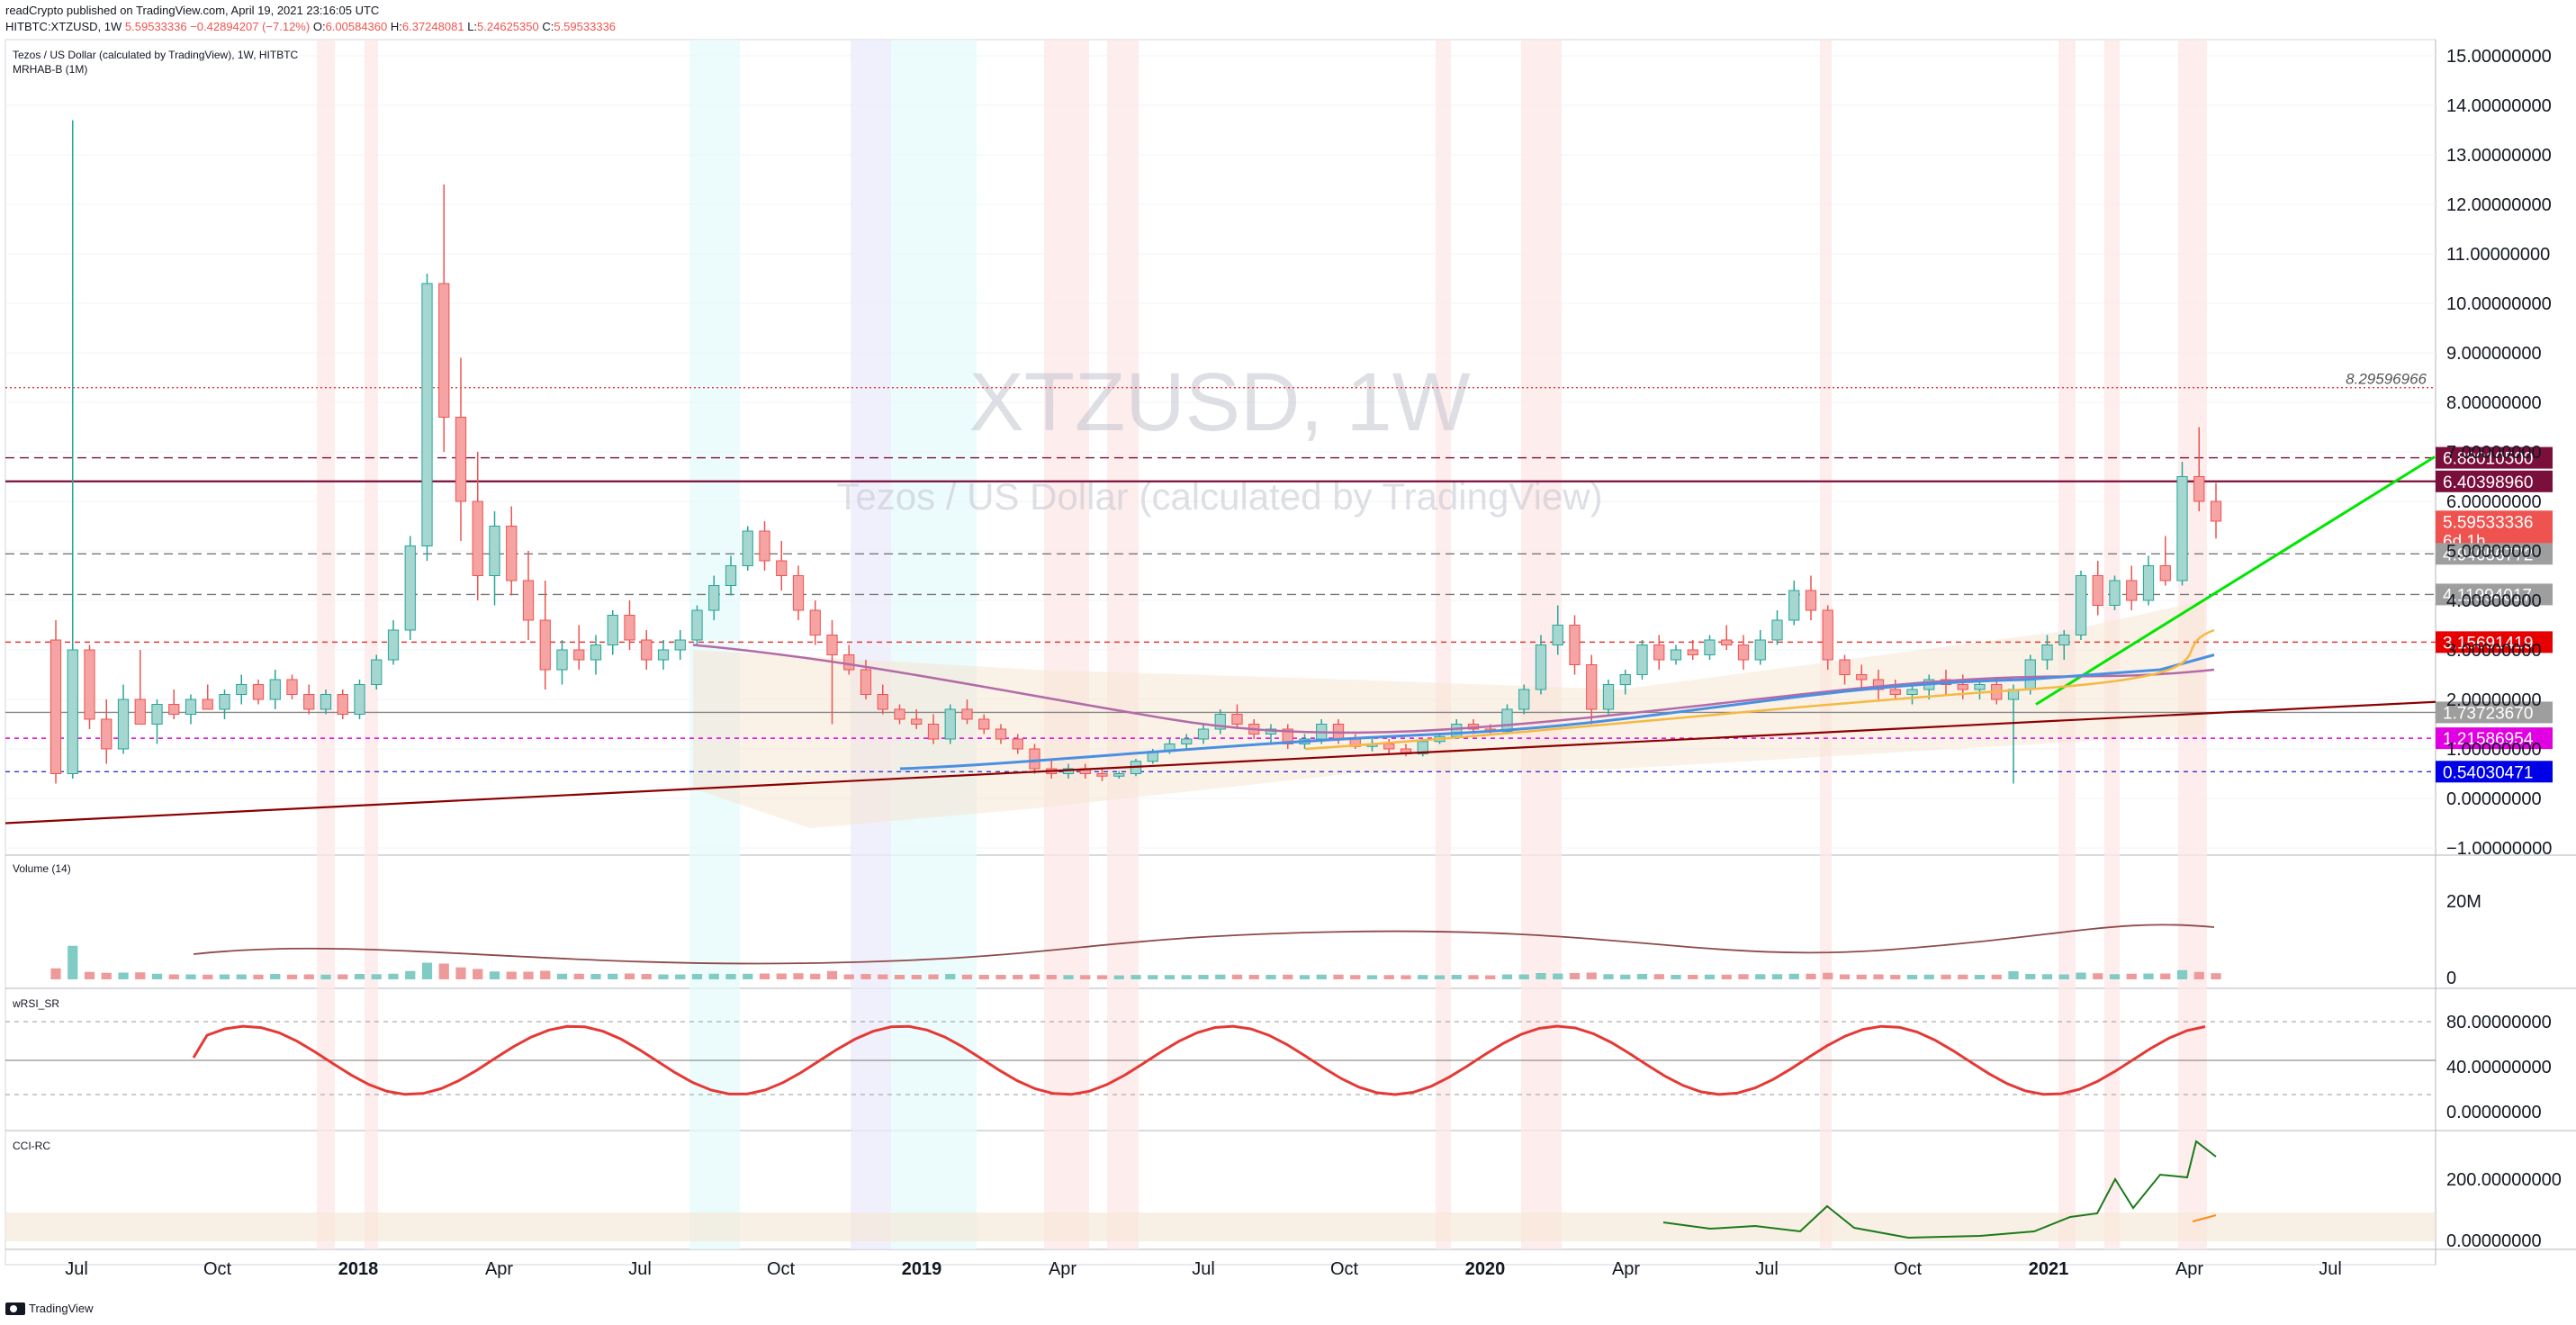  What do you see at coordinates (432, 26) in the screenshot?
I see `high-value: 6.37248081` at bounding box center [432, 26].